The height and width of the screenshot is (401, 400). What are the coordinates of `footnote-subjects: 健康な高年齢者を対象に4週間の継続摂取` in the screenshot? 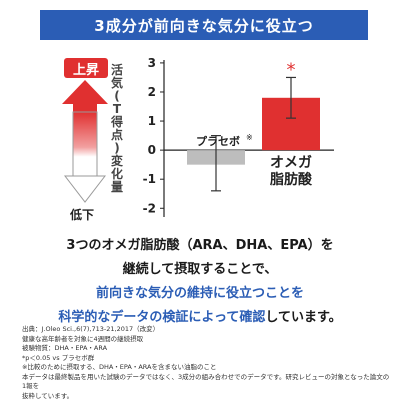 It's located at (207, 340).